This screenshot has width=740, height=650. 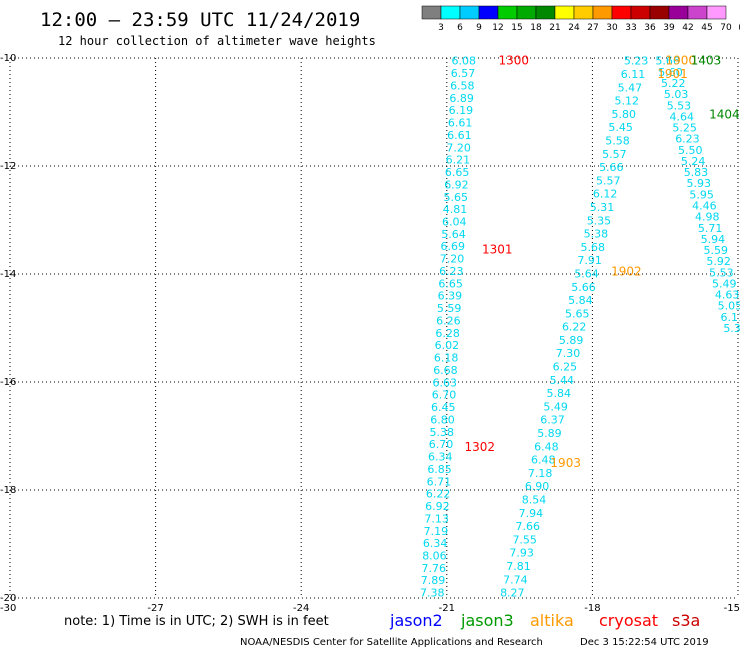 I want to click on pass-label: 1302, so click(x=480, y=447).